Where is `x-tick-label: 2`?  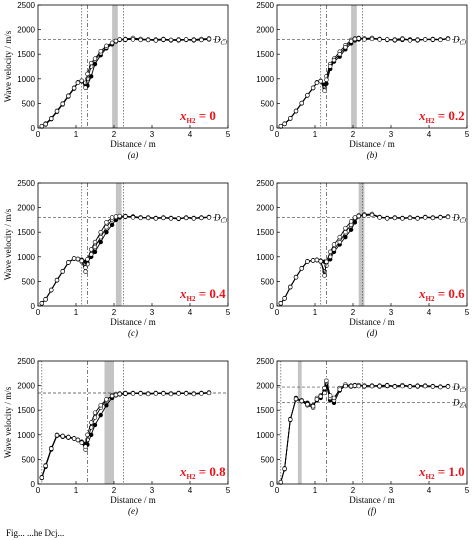
x-tick-label: 2 is located at coordinates (114, 490).